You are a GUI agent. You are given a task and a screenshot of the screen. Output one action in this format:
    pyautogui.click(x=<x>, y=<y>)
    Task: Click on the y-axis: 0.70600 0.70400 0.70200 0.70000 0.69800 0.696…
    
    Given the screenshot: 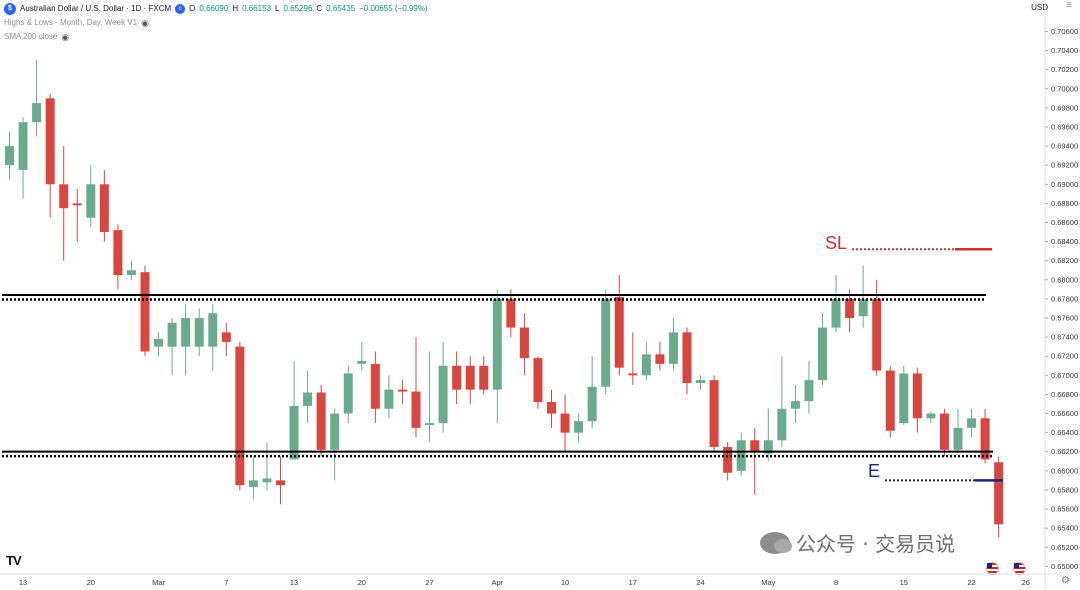 What is the action you would take?
    pyautogui.click(x=1061, y=299)
    